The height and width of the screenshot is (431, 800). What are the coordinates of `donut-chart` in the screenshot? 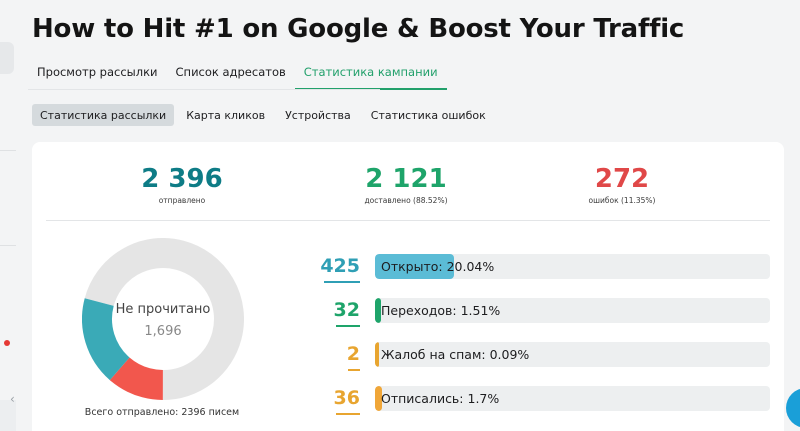 It's located at (163, 319).